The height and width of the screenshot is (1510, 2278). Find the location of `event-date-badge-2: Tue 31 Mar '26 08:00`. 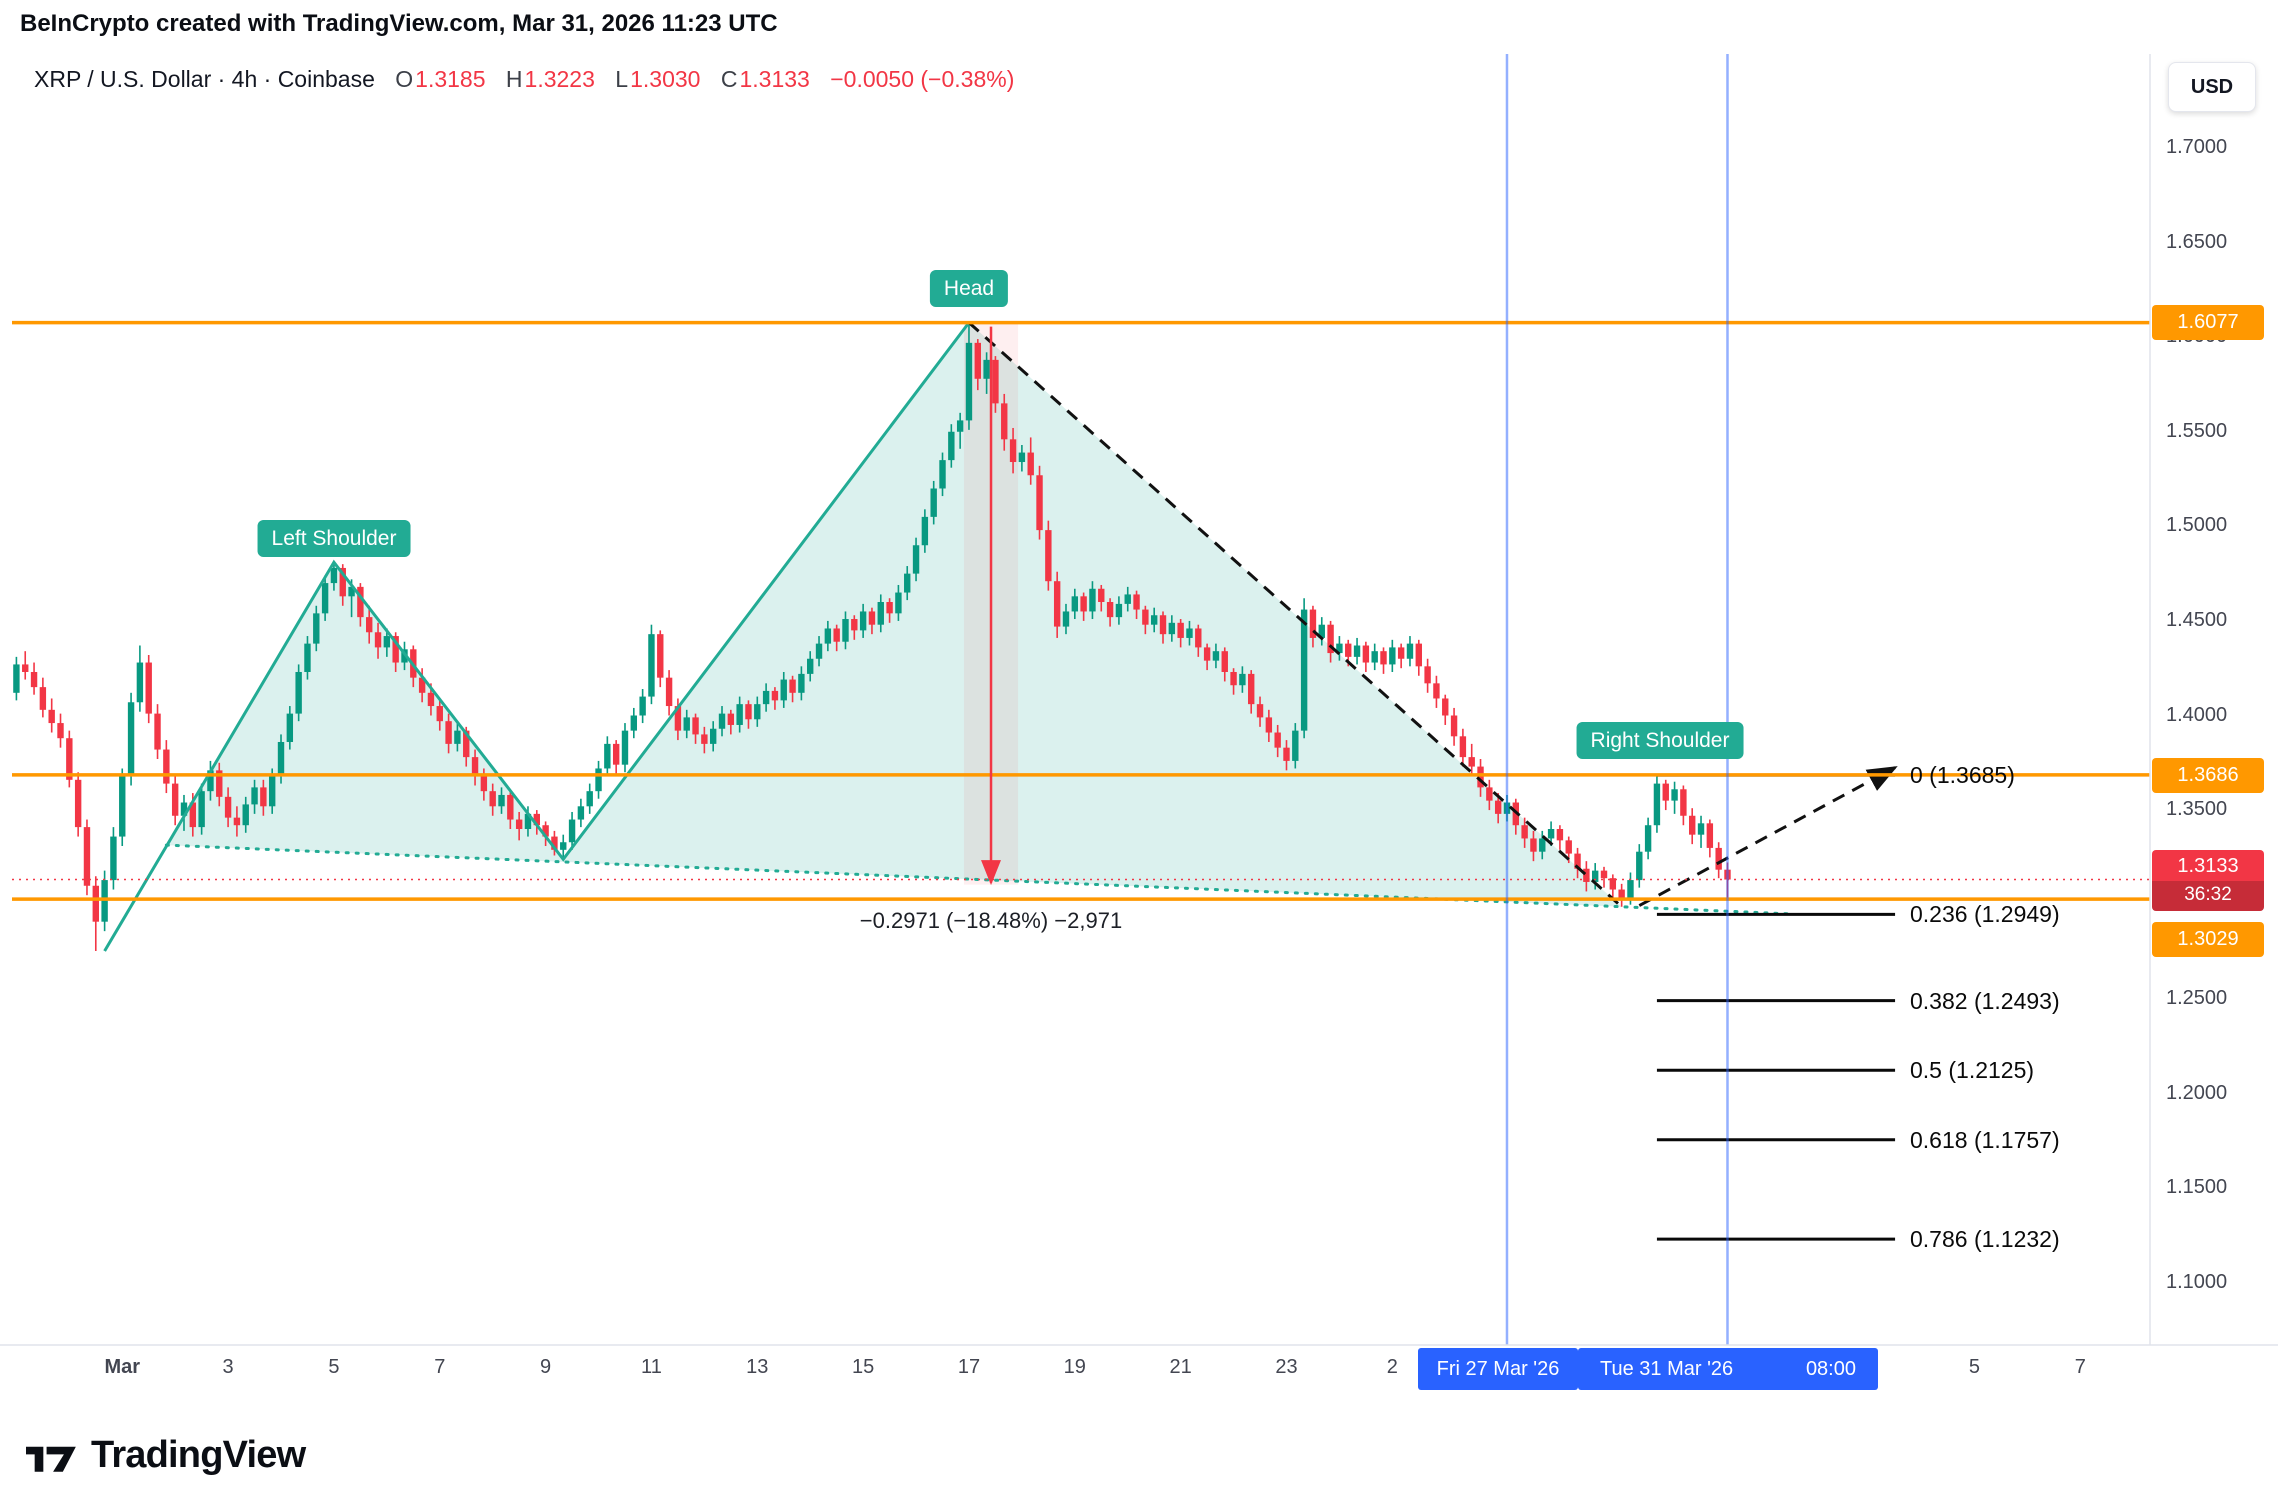

event-date-badge-2: Tue 31 Mar '26 08:00 is located at coordinates (1728, 1369).